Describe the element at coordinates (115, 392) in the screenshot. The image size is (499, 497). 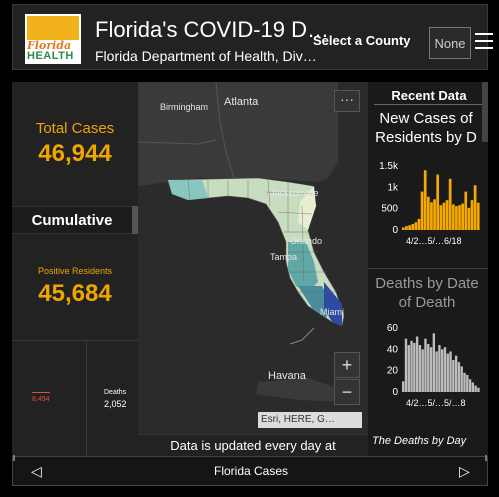
I see `deaths-label: Deaths` at that location.